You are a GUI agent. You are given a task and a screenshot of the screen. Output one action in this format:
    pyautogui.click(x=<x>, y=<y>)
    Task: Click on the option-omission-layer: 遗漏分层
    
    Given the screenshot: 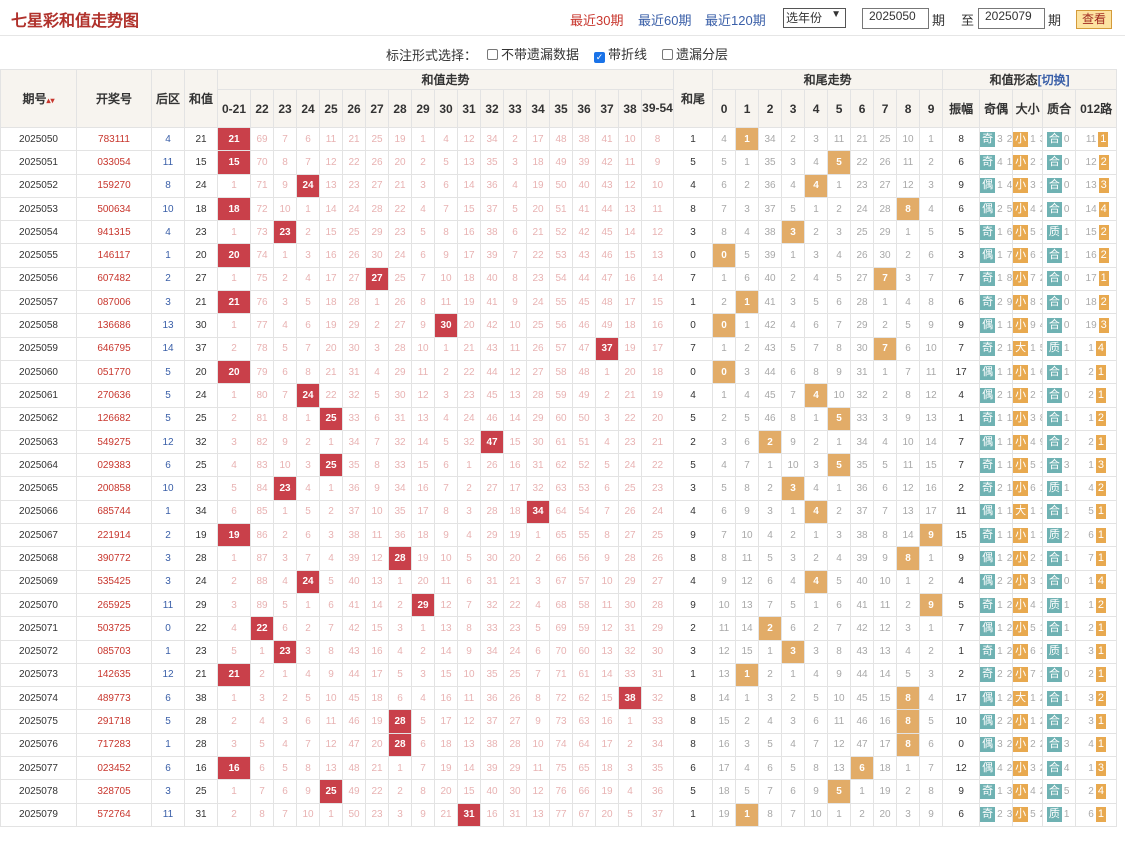 What is the action you would take?
    pyautogui.click(x=695, y=53)
    